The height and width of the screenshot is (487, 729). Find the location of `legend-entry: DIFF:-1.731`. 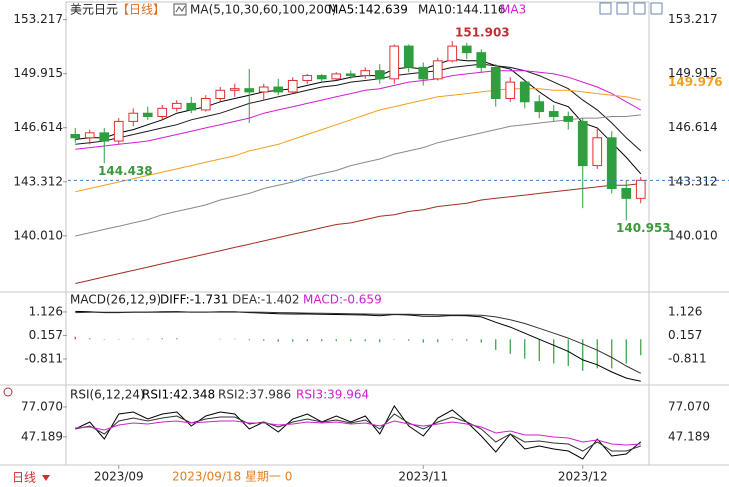

legend-entry: DIFF:-1.731 is located at coordinates (194, 300).